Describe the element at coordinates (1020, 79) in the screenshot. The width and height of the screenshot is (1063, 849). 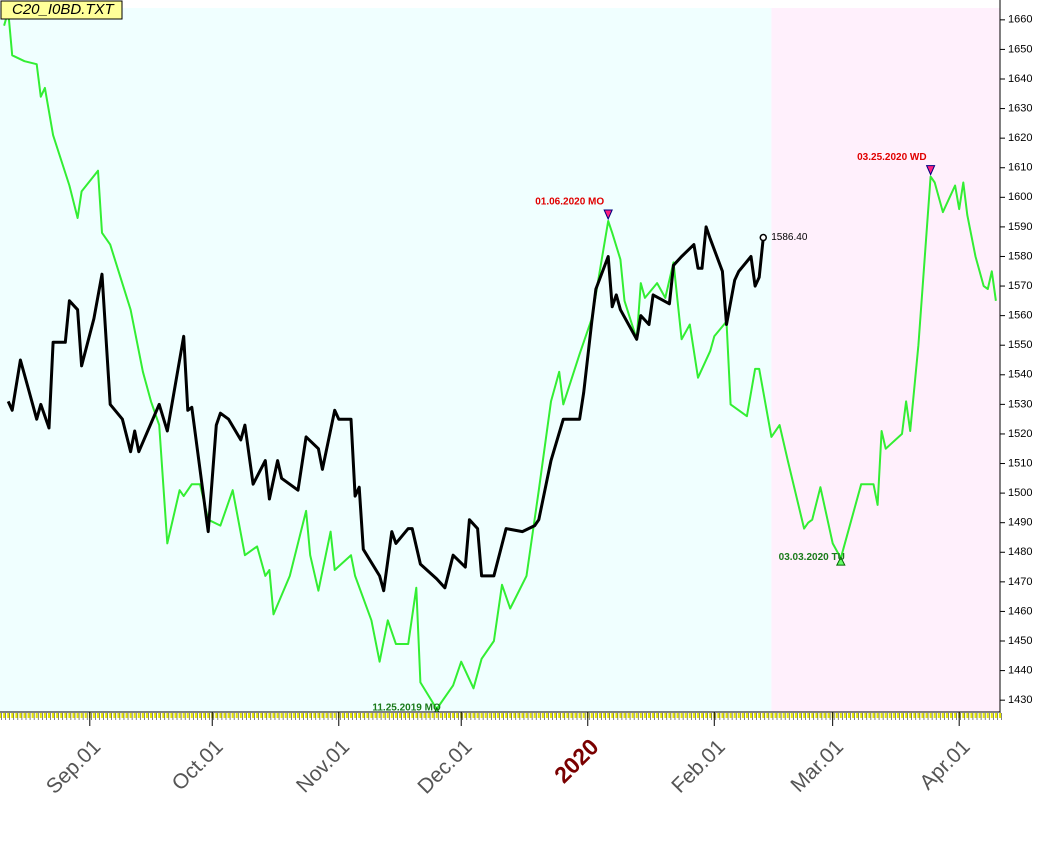
I see `y-tick-label: 1640` at that location.